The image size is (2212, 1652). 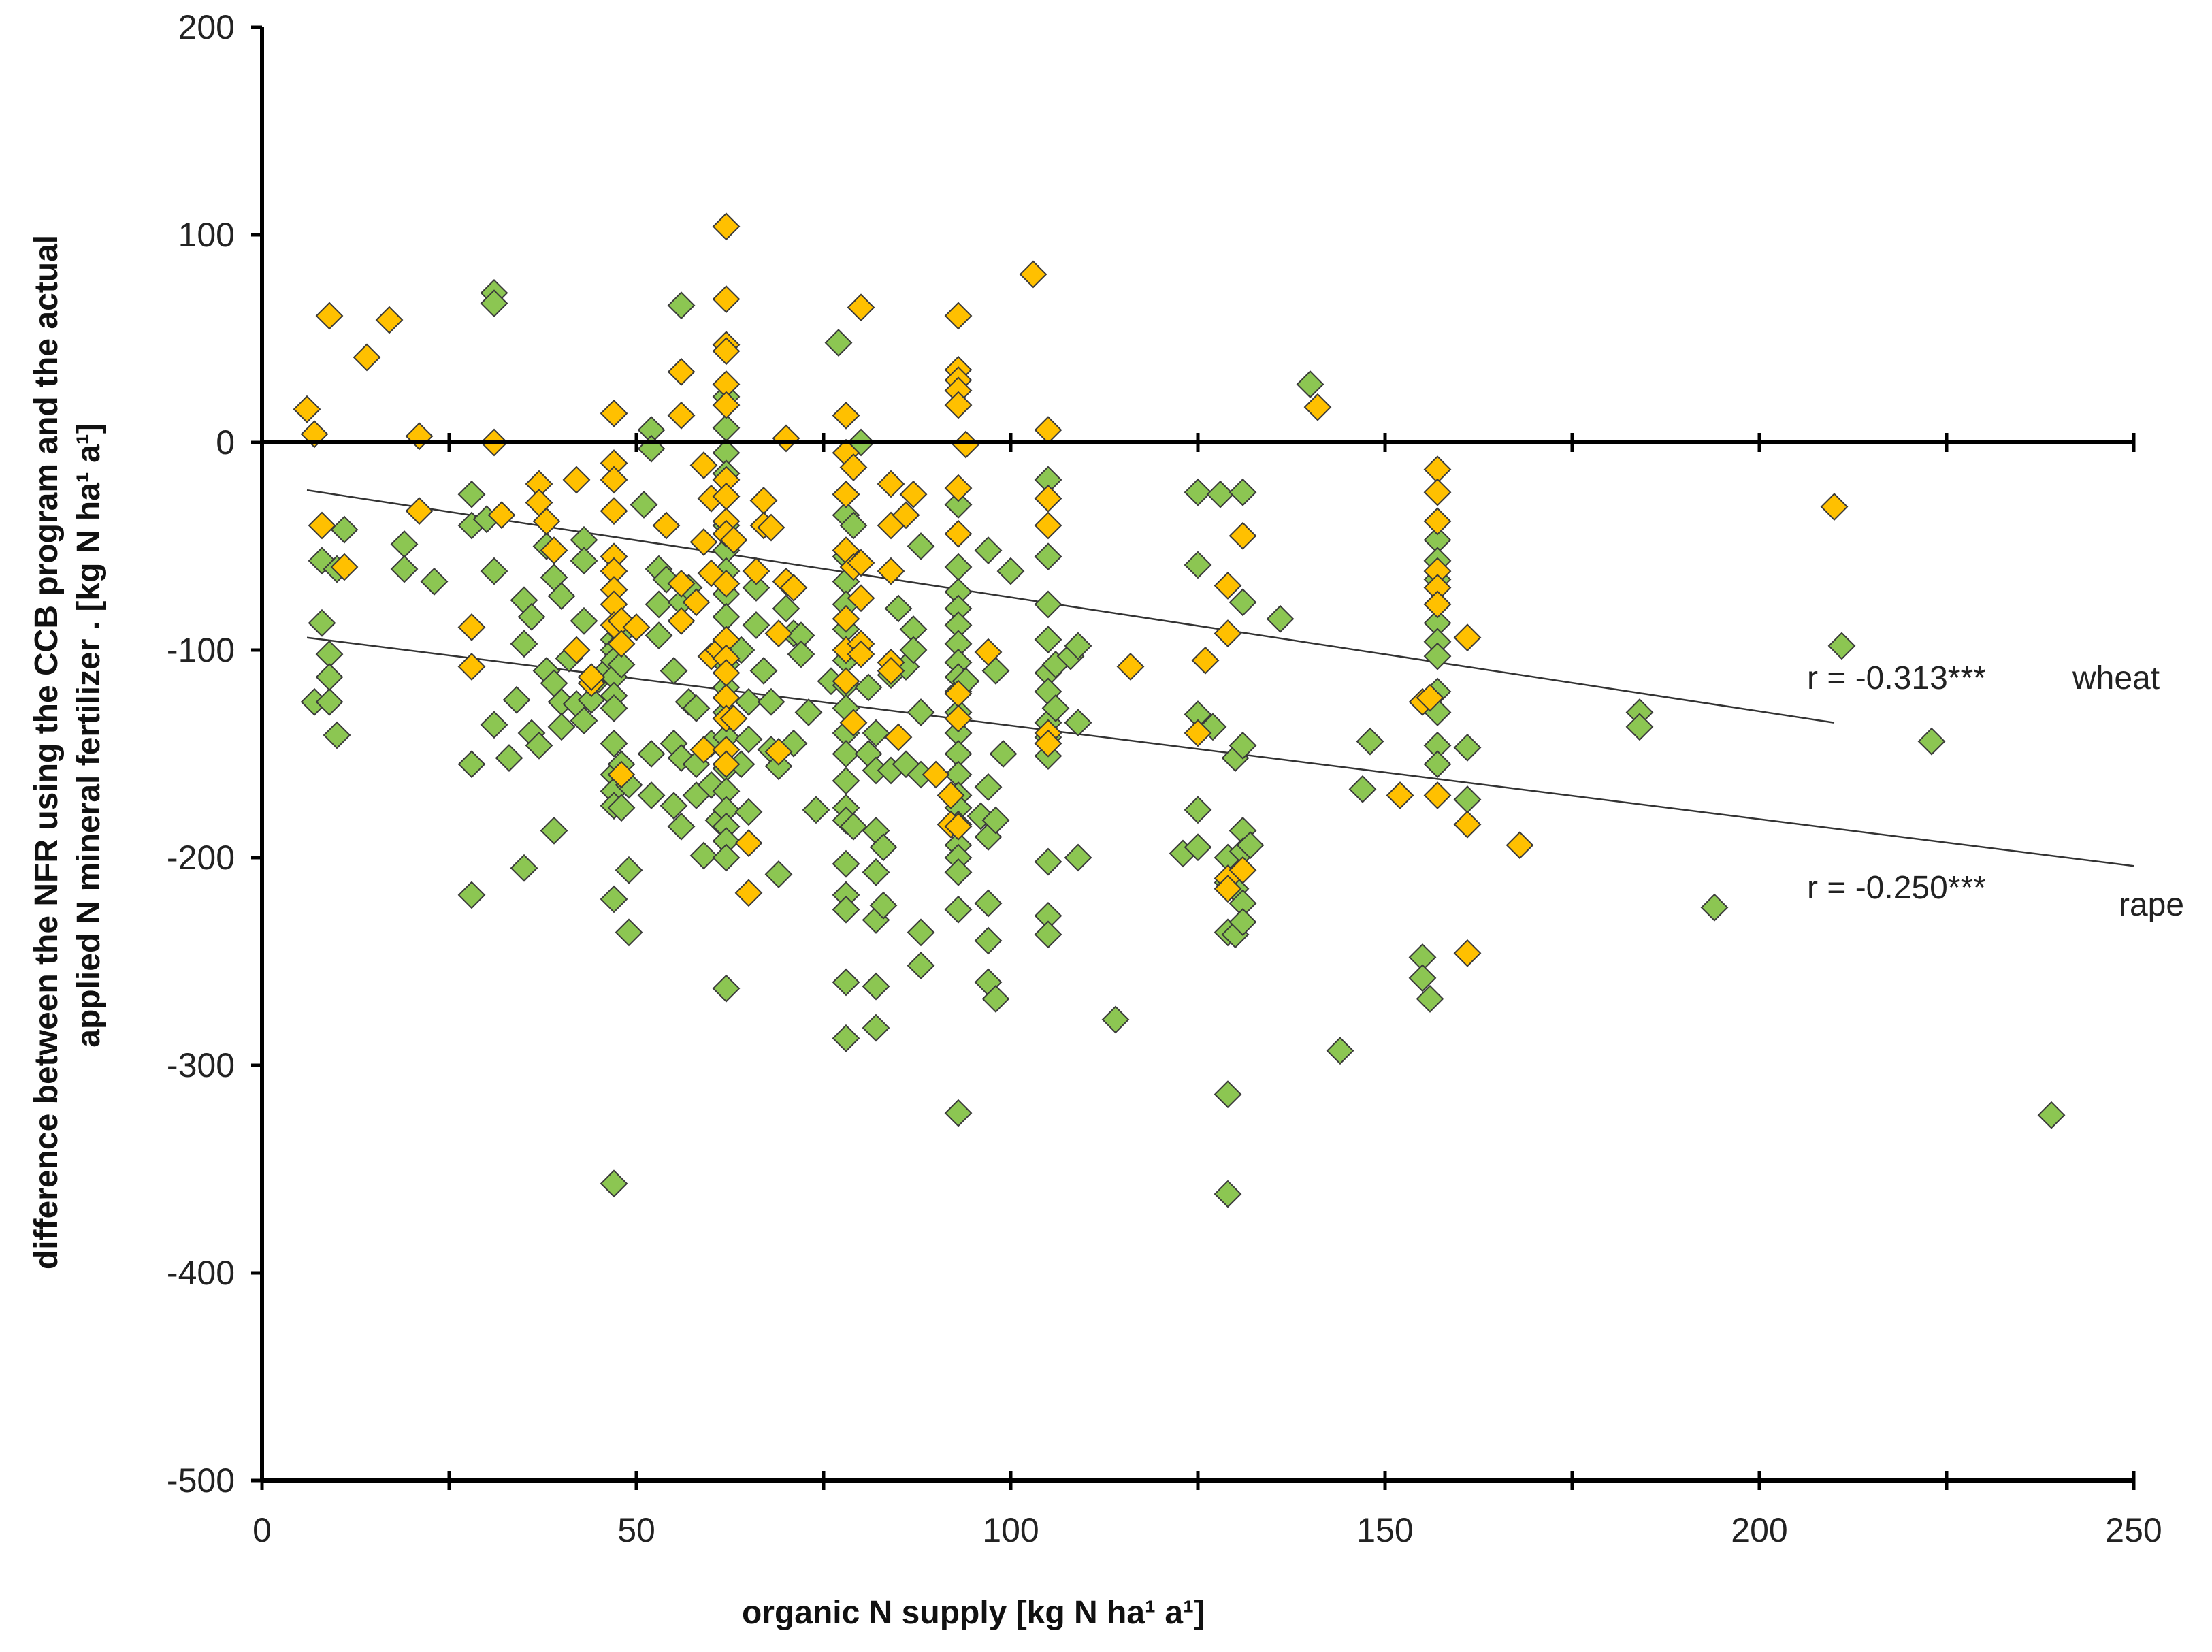 What do you see at coordinates (201, 1065) in the screenshot?
I see `y-tick-label-2: -300` at bounding box center [201, 1065].